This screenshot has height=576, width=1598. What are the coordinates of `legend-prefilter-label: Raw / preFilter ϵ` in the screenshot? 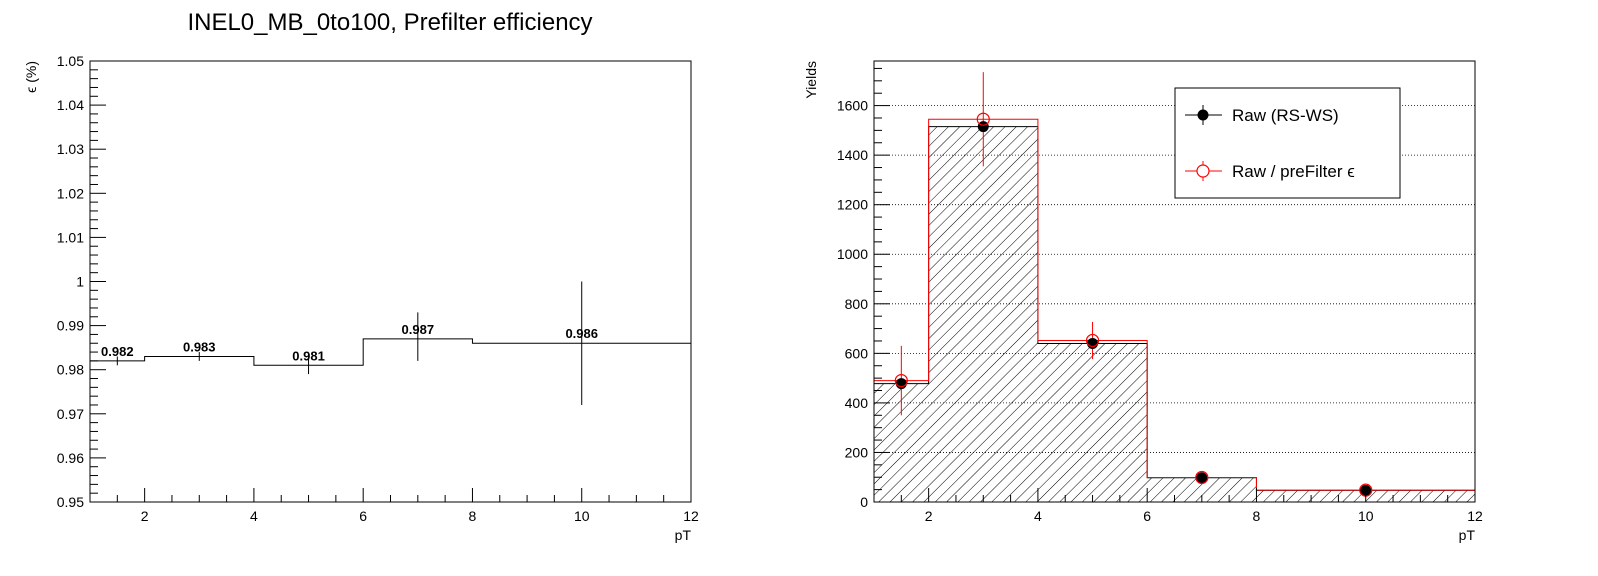 It's located at (1293, 171).